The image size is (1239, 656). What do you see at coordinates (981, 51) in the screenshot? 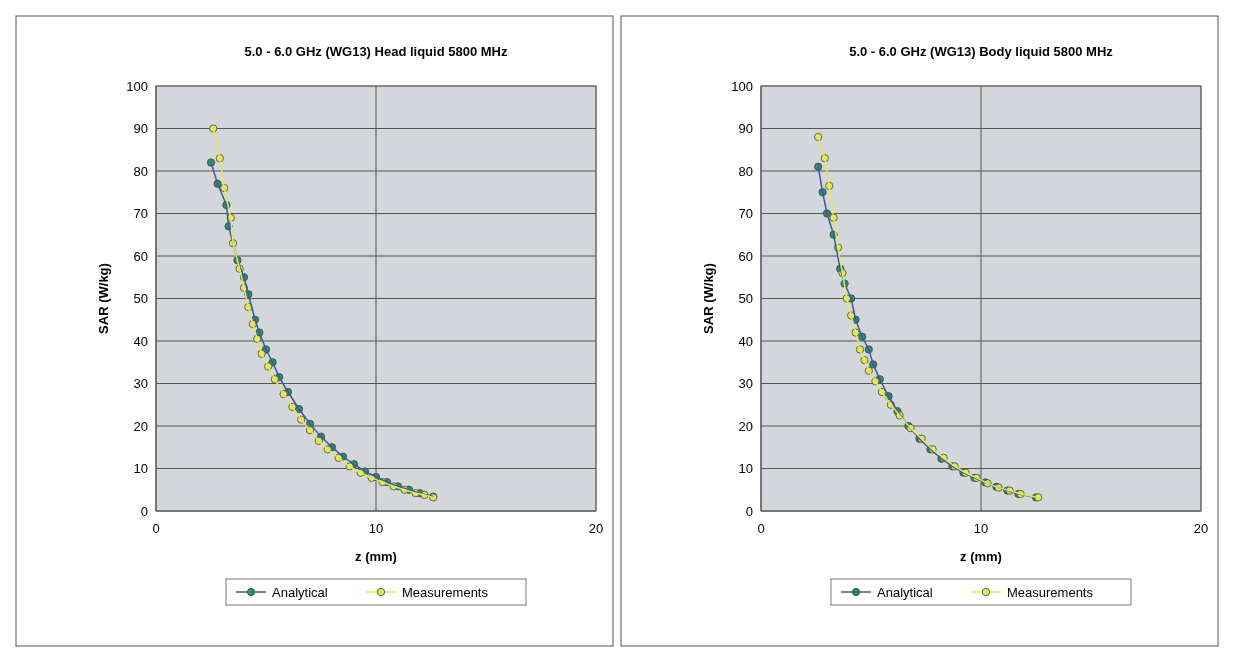
I see `chart-title: 5.0 - 6.0 GHz (WG13) Body liquid 5800 MHz` at bounding box center [981, 51].